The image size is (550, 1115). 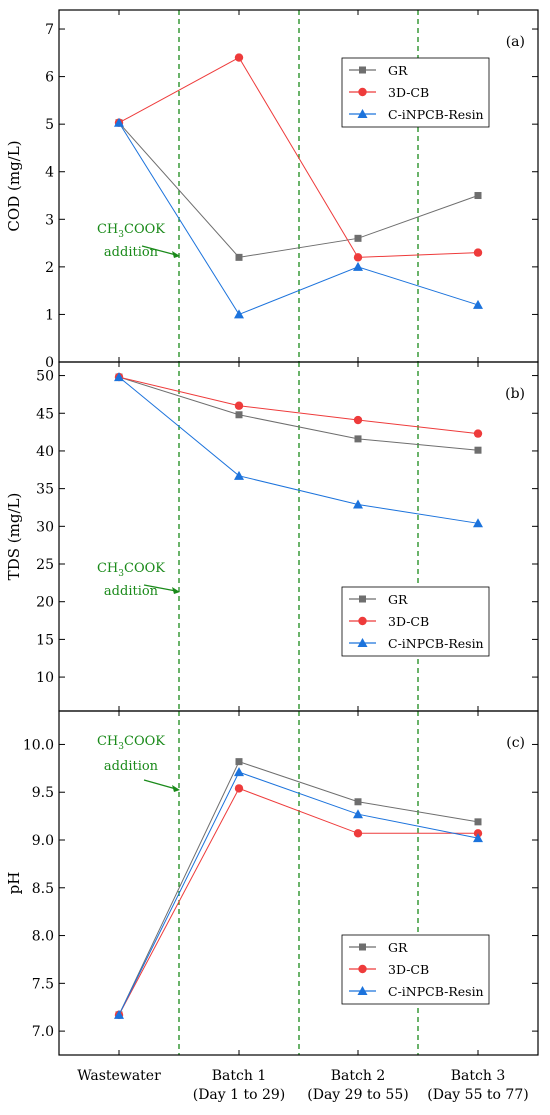 I want to click on y-tick-label: 7.0, so click(x=43, y=1032).